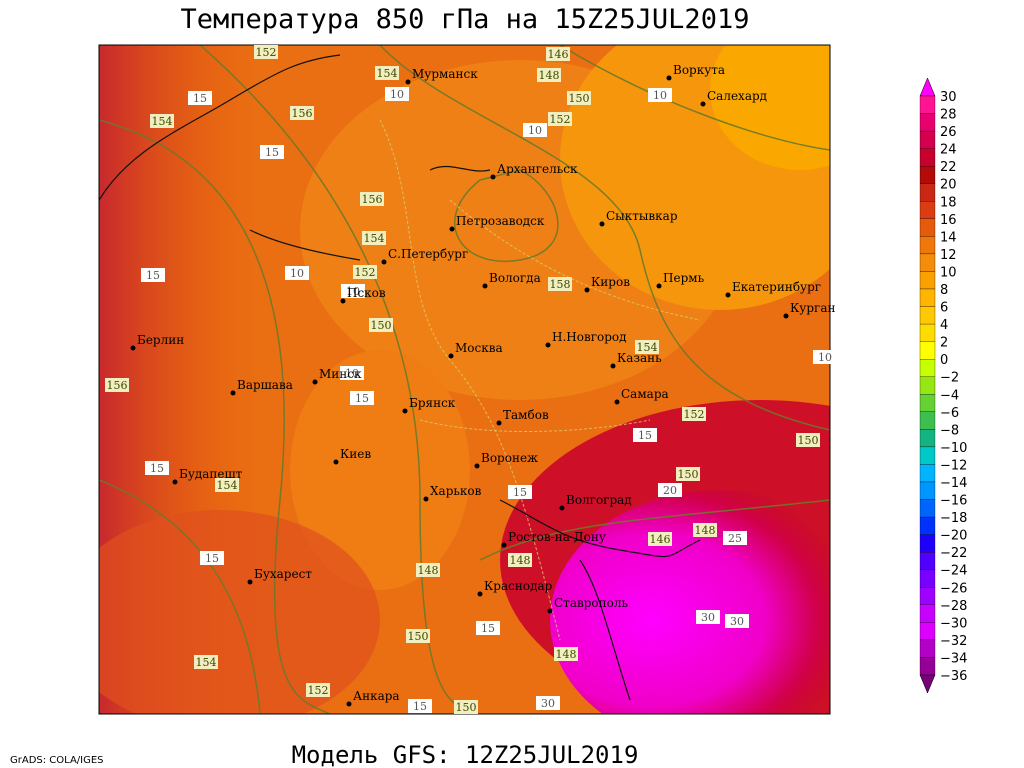 This screenshot has width=1024, height=768. What do you see at coordinates (949, 430) in the screenshot?
I see `colorbar-label: −8` at bounding box center [949, 430].